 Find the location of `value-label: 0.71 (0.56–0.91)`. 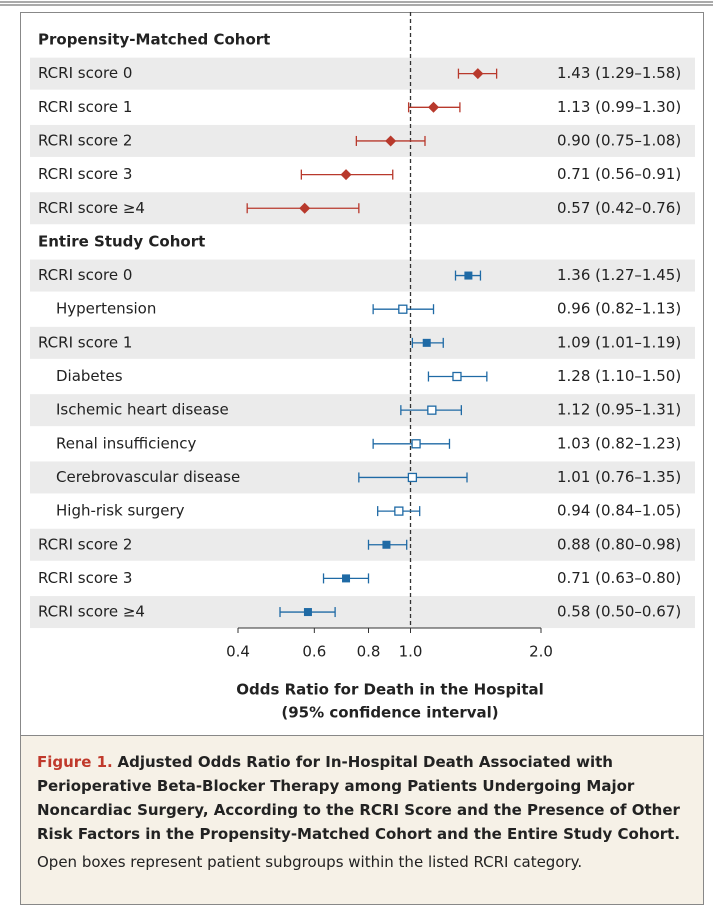

value-label: 0.71 (0.56–0.91) is located at coordinates (619, 174).